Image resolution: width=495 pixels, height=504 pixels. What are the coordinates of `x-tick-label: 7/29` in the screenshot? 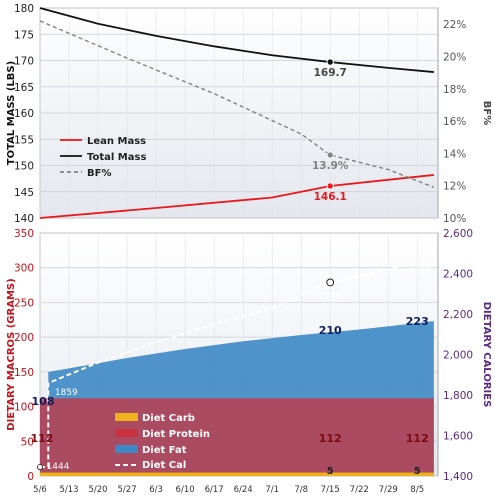 It's located at (388, 490).